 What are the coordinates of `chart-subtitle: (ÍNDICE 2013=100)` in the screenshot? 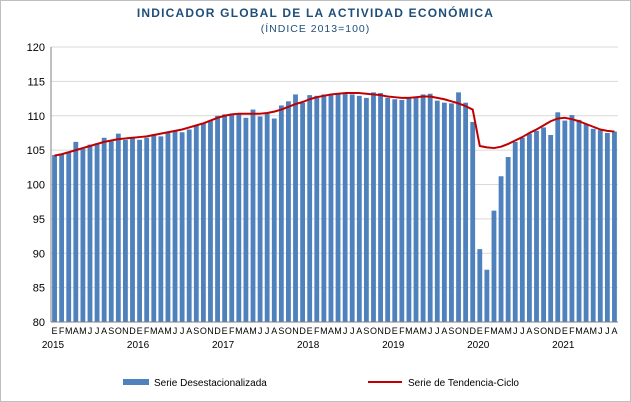 It's located at (315, 29).